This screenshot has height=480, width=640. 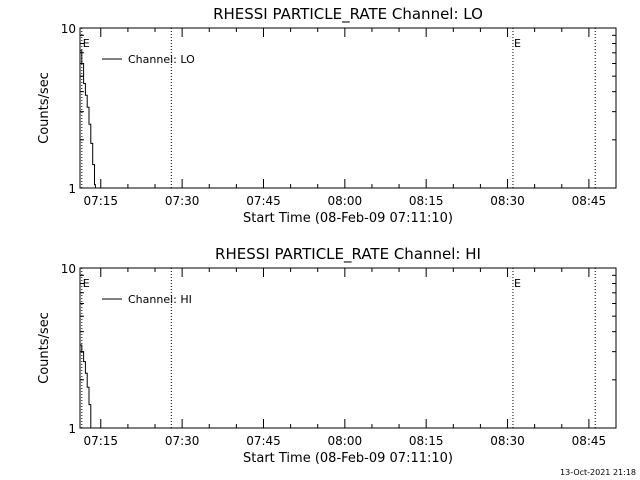 I want to click on legend-label: Channel: HI, so click(x=160, y=299).